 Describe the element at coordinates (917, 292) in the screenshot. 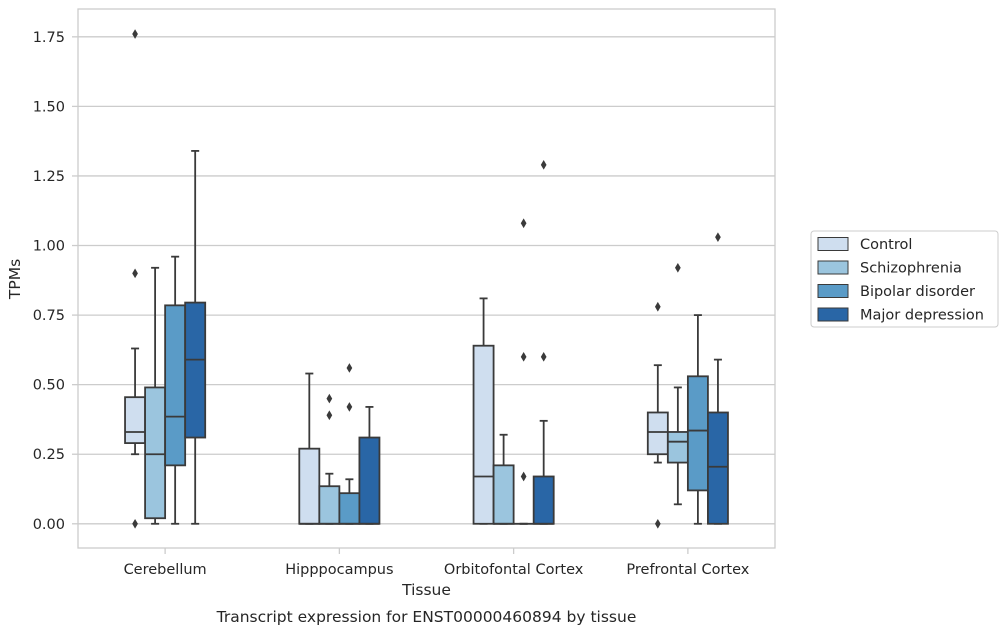

I see `legend-label: Bipolar disorder` at that location.